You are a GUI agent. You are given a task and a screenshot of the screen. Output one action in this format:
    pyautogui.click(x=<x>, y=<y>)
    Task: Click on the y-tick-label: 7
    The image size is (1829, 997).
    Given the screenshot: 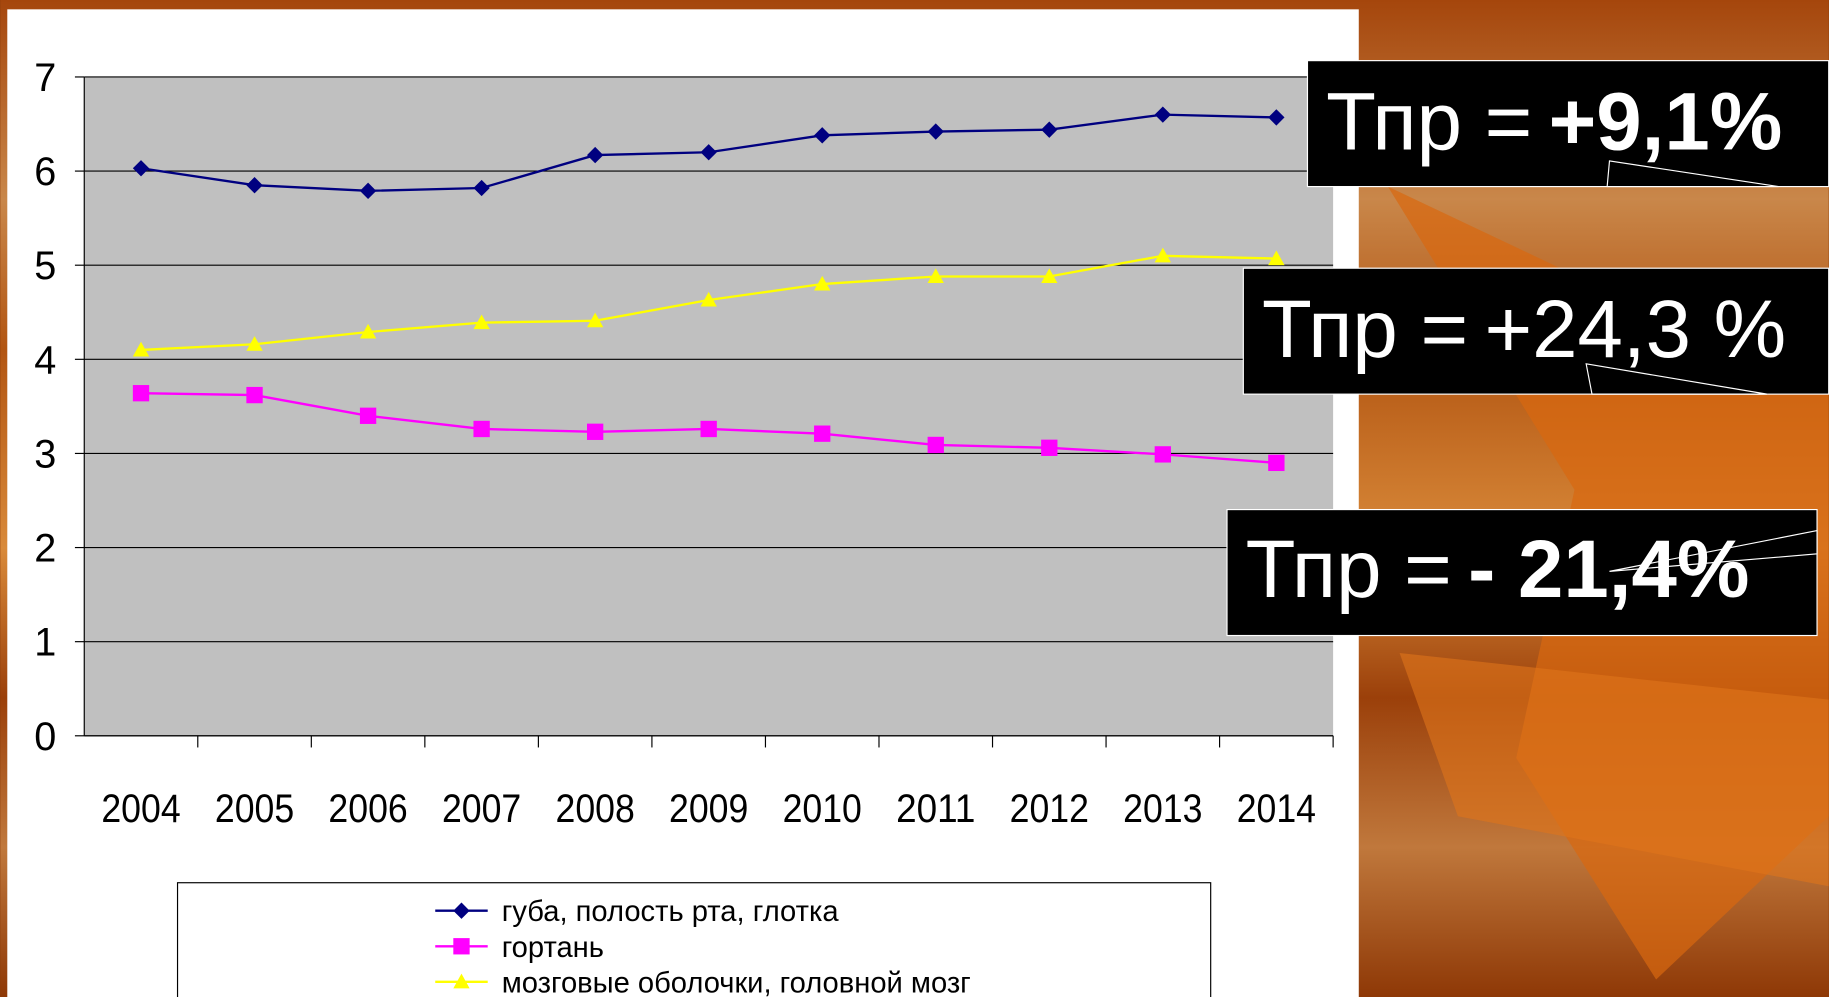 What is the action you would take?
    pyautogui.click(x=45, y=78)
    